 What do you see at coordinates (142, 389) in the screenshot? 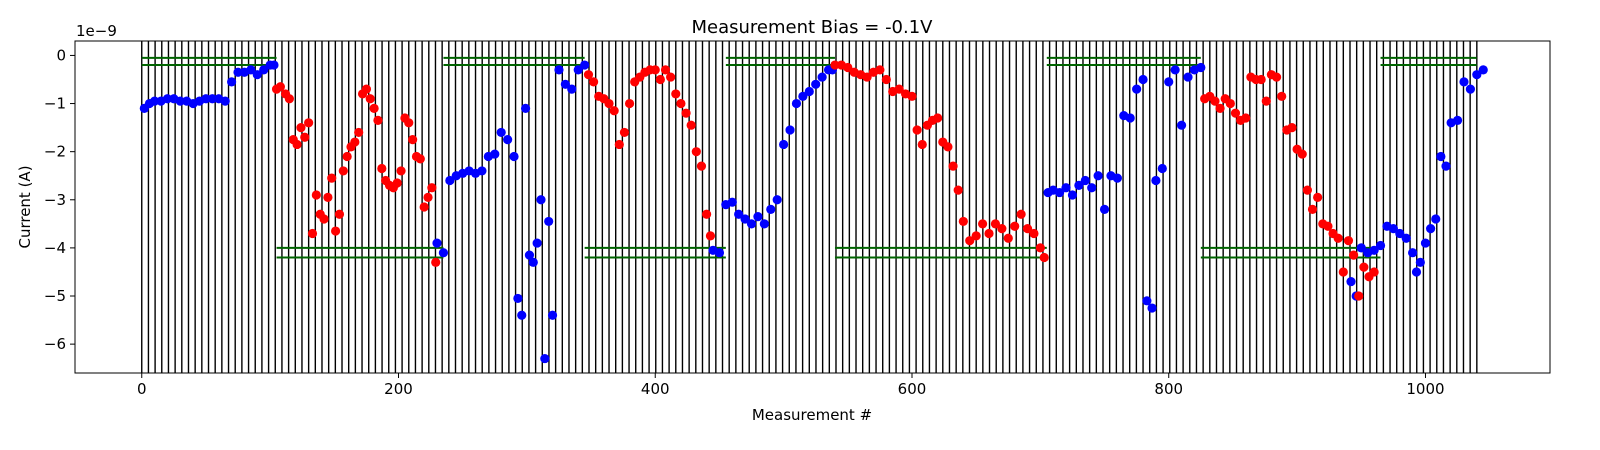
I see `x-tick-label: 0` at bounding box center [142, 389].